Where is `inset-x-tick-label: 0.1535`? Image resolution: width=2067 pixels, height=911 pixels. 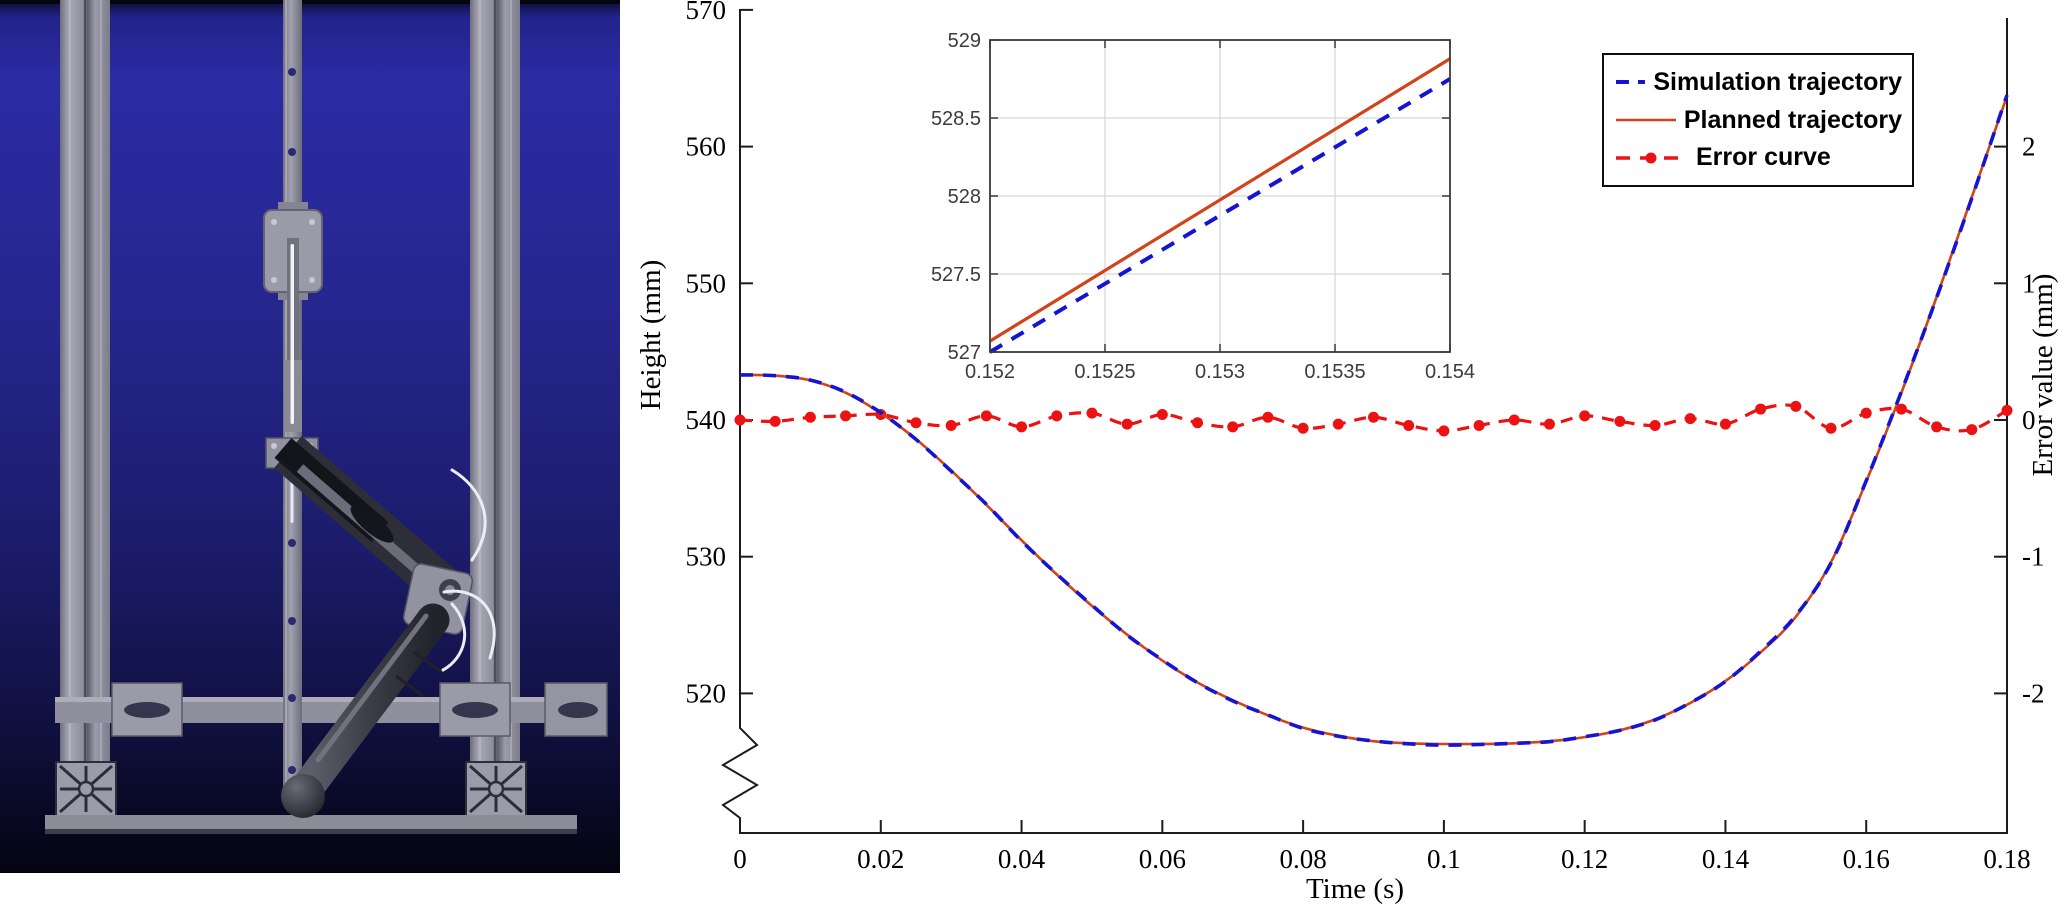
inset-x-tick-label: 0.1535 is located at coordinates (1334, 372).